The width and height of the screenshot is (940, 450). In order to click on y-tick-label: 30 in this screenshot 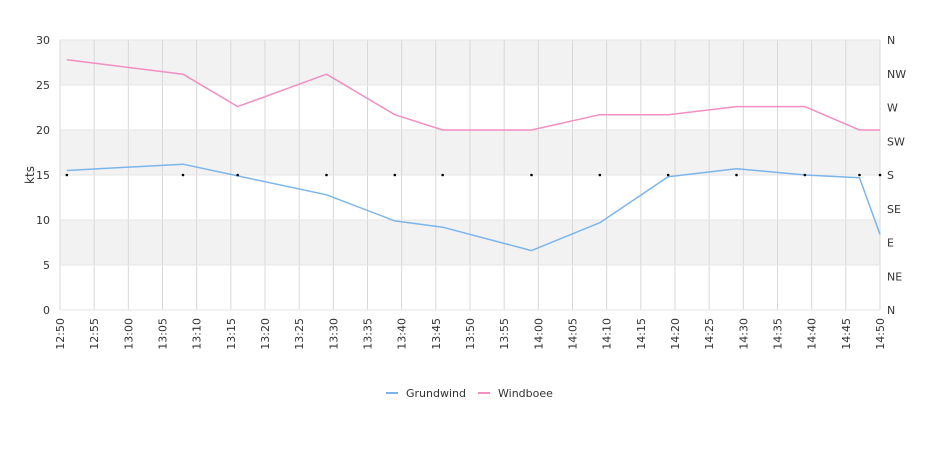, I will do `click(43, 40)`.